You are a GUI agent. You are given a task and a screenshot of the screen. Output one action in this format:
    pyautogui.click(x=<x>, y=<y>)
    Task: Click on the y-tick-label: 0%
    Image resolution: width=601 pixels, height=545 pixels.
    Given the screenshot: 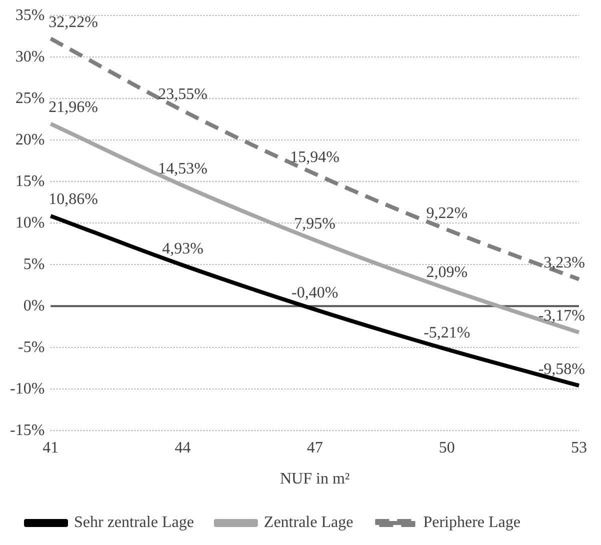 What is the action you would take?
    pyautogui.click(x=34, y=305)
    